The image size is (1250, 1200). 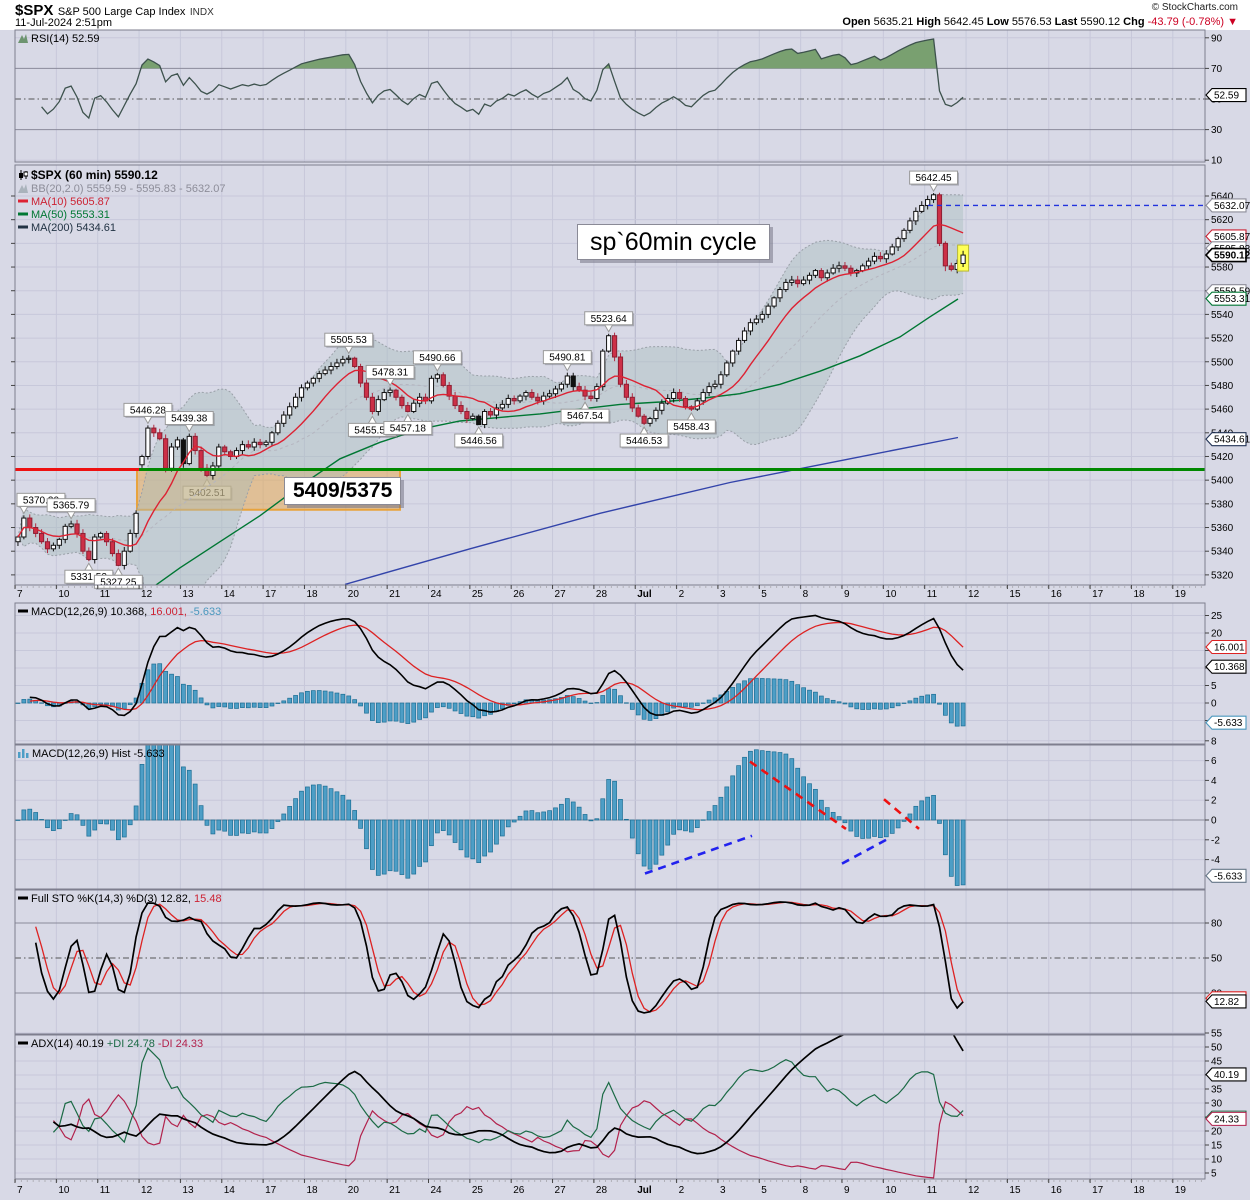 I want to click on open-value: 5635.21, so click(x=893, y=22).